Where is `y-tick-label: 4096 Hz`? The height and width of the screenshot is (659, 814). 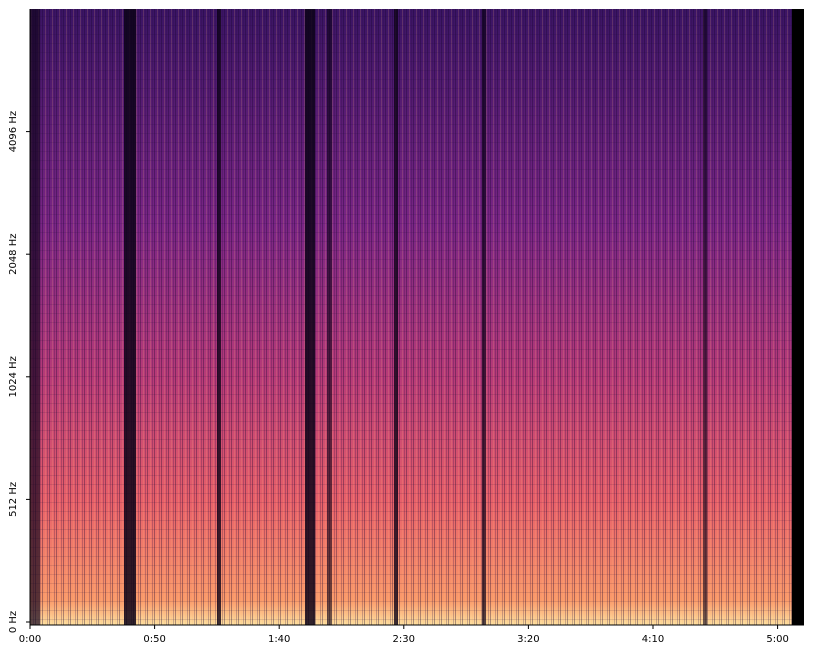 y-tick-label: 4096 Hz is located at coordinates (13, 131).